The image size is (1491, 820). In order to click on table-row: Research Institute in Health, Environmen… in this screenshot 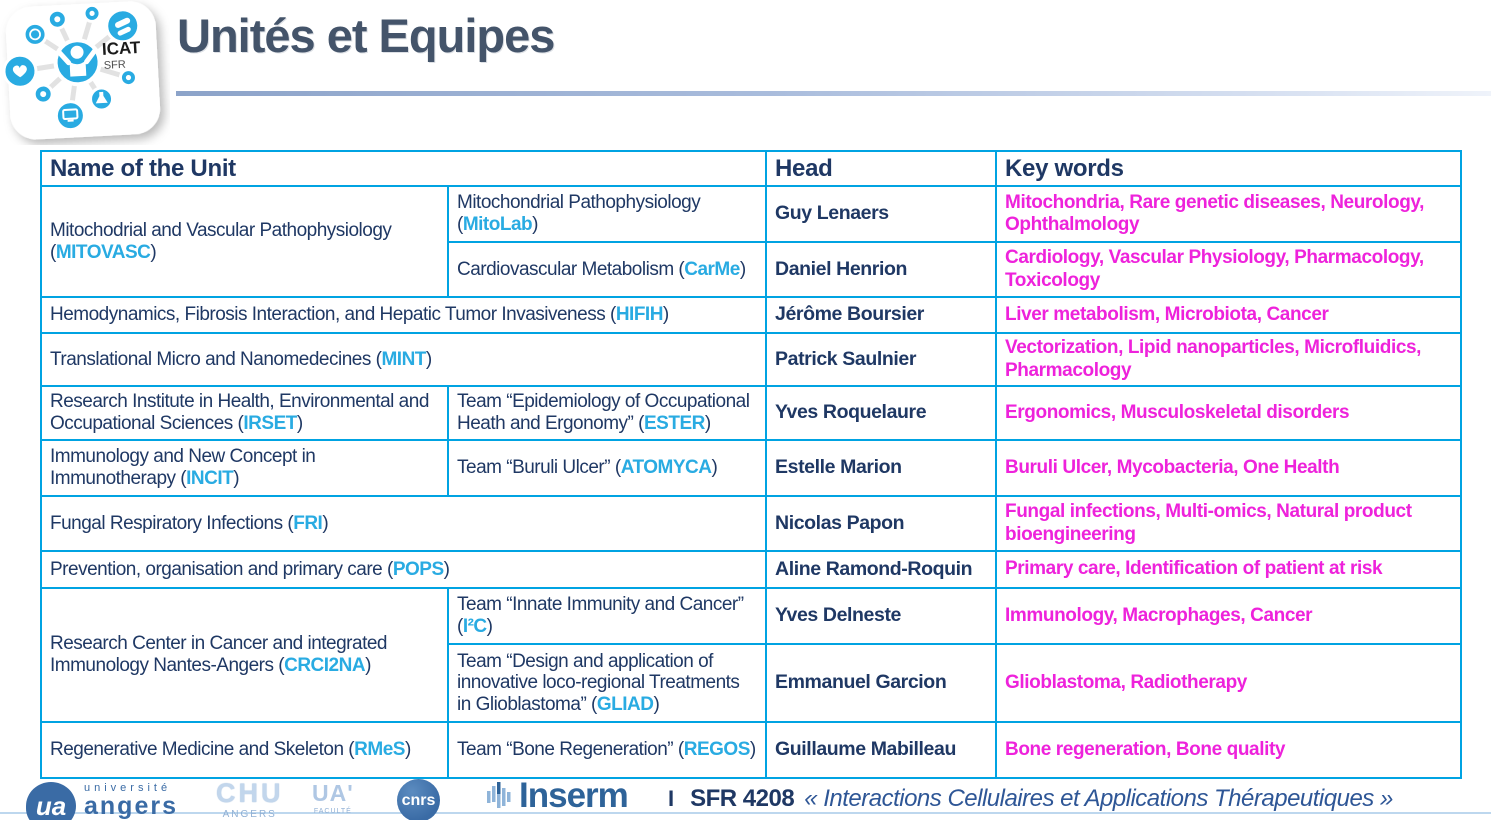, I will do `click(751, 413)`.